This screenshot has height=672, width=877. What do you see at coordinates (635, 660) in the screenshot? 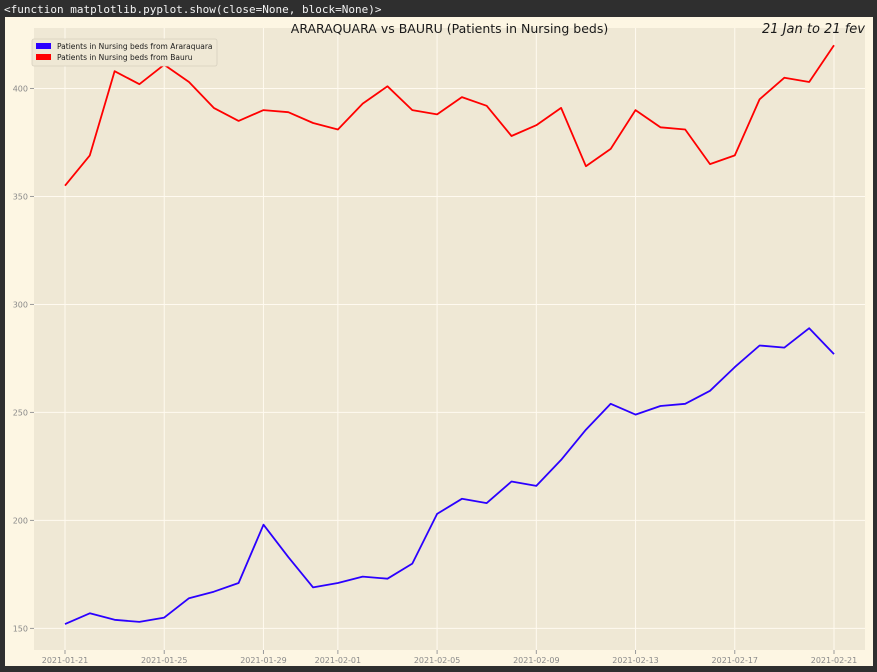
I see `x-tick-label: 2021-02-13` at bounding box center [635, 660].